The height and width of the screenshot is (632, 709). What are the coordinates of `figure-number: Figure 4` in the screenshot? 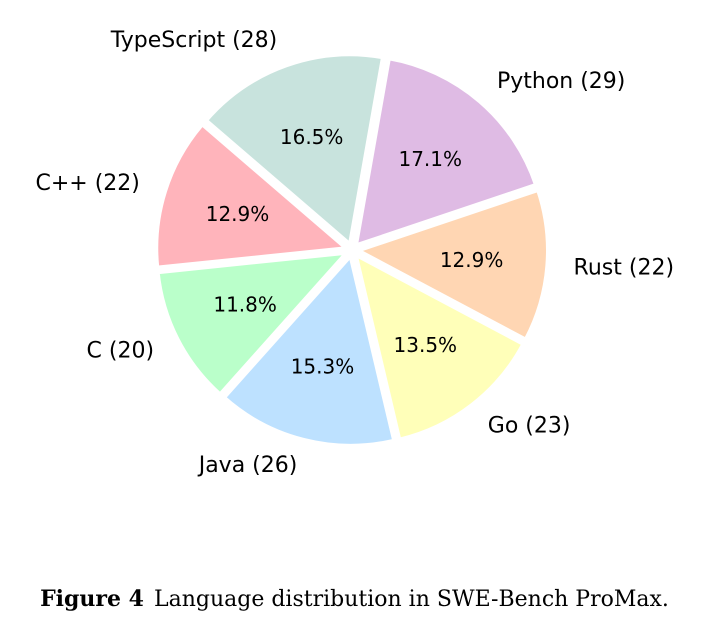 It's located at (92, 599).